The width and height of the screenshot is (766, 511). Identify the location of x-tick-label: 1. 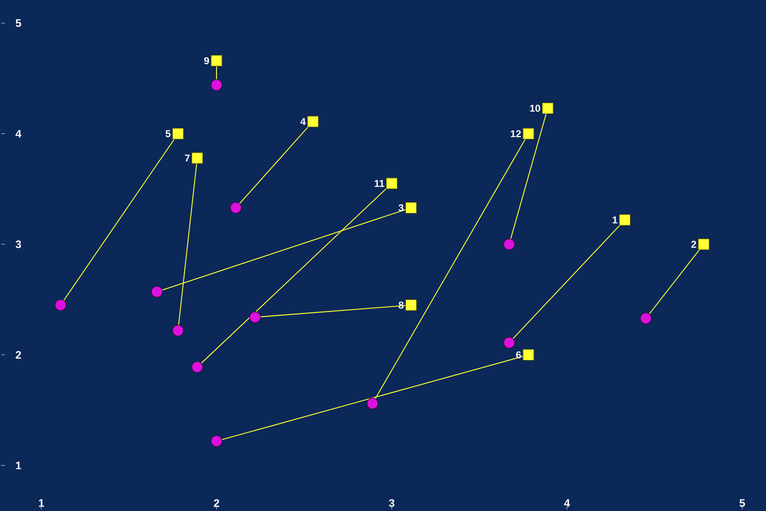
(41, 503).